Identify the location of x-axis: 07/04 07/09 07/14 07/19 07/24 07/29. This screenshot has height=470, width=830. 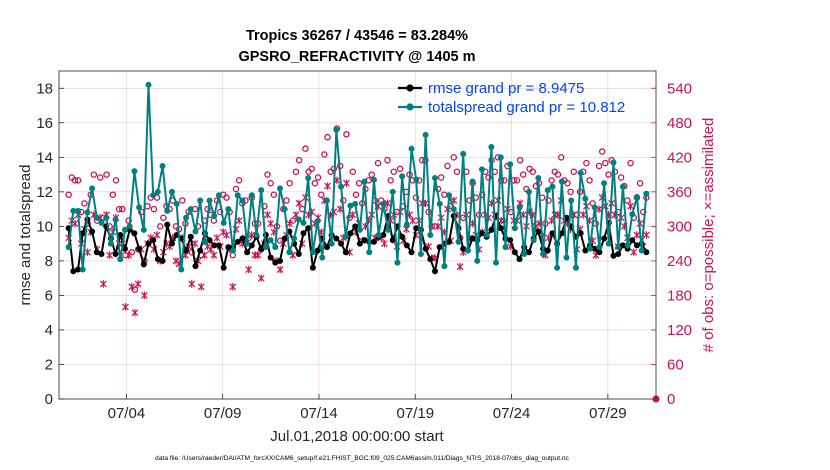
(367, 408).